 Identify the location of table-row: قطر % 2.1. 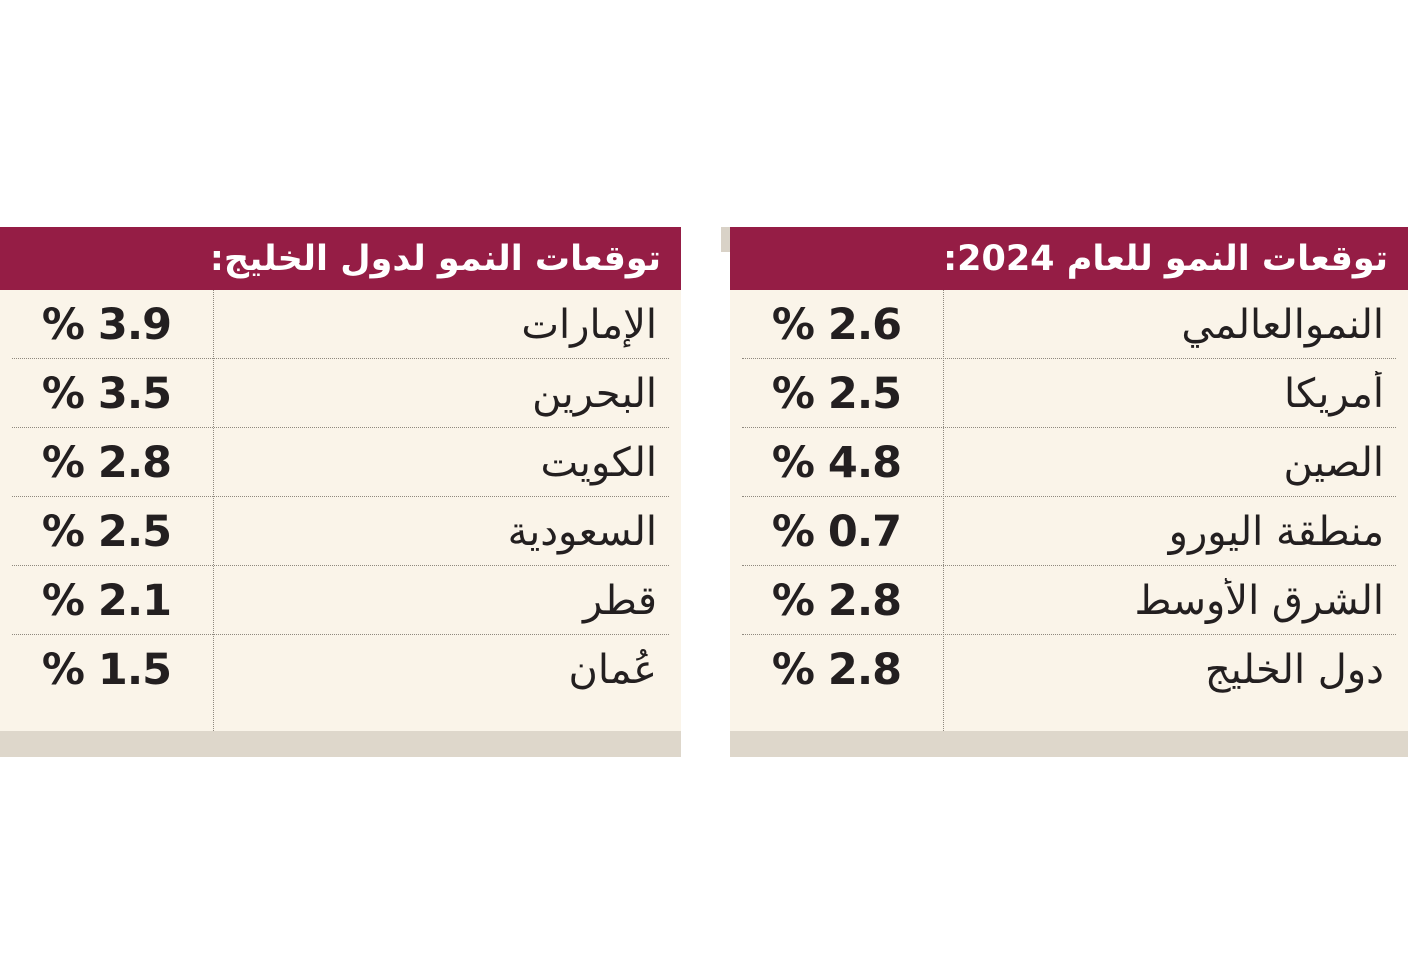
(340, 600).